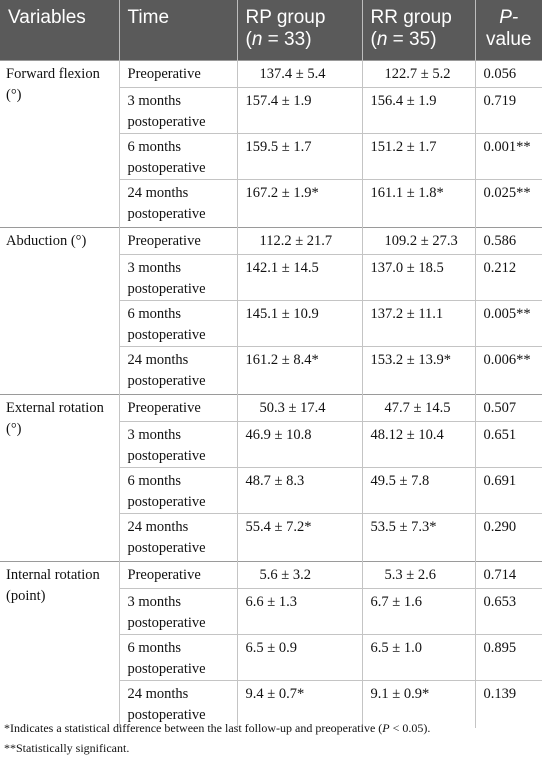  Describe the element at coordinates (299, 408) in the screenshot. I see `rp-cell: 50.3 ± 17.4` at that location.